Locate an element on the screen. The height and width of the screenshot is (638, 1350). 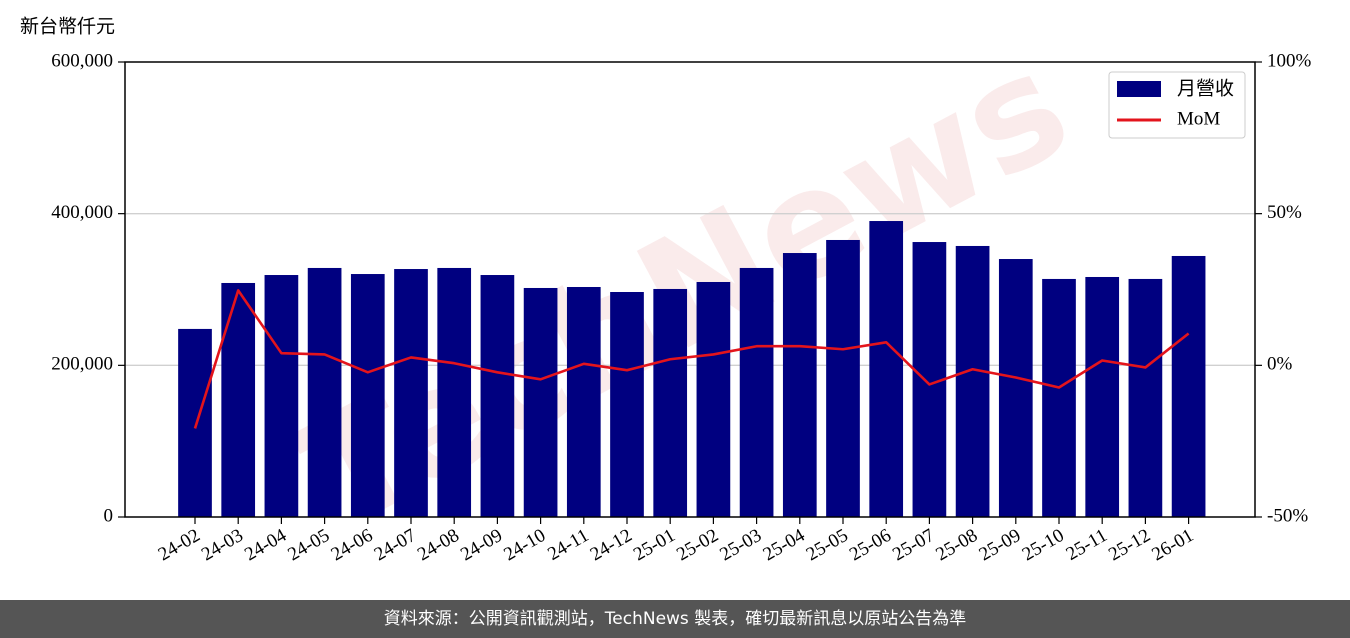
x-tick-label: 25-07 is located at coordinates (913, 545).